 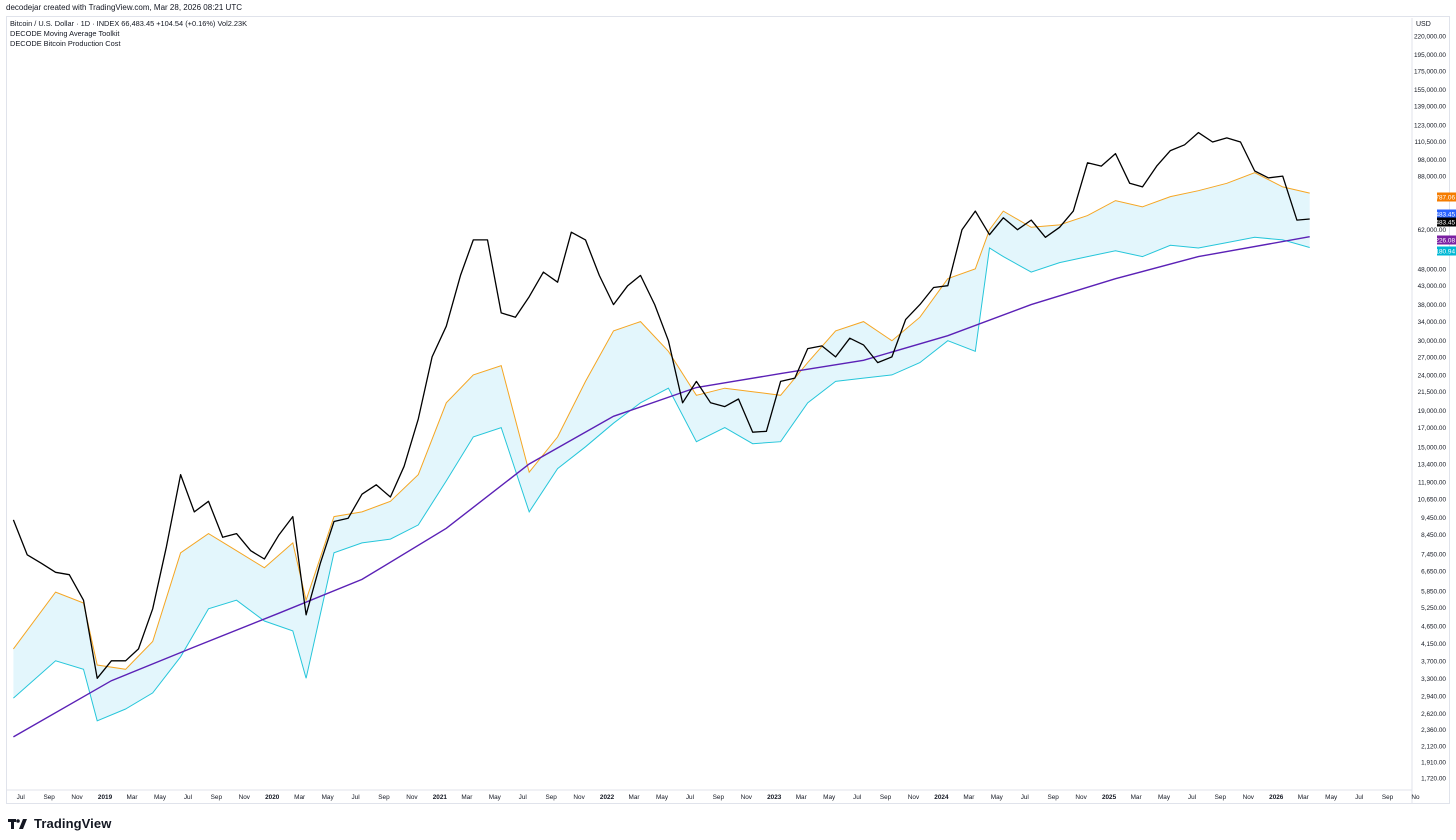 I want to click on price-axis-label: 55,180.94, so click(x=1441, y=251).